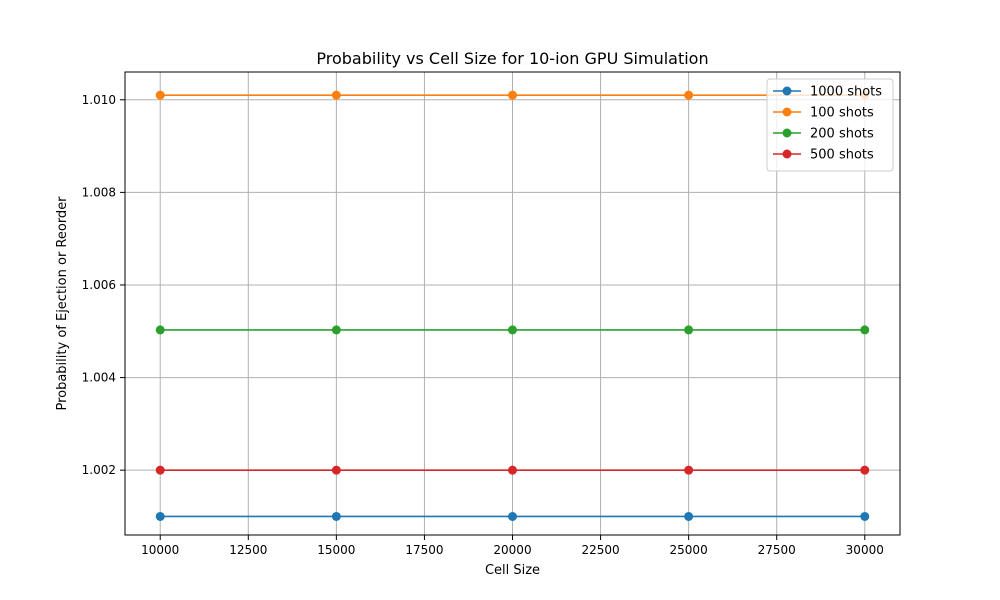  I want to click on x-tick-label: 17500, so click(424, 550).